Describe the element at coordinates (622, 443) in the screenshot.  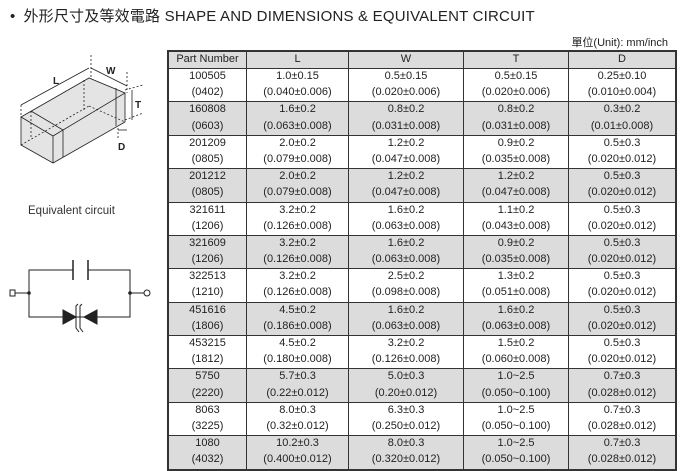
I see `value-mm: 0.7±0.3` at that location.